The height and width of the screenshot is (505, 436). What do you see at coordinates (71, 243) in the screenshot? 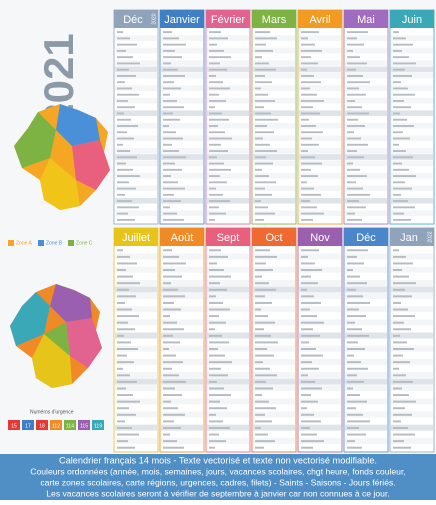
I see `zone-swatch` at bounding box center [71, 243].